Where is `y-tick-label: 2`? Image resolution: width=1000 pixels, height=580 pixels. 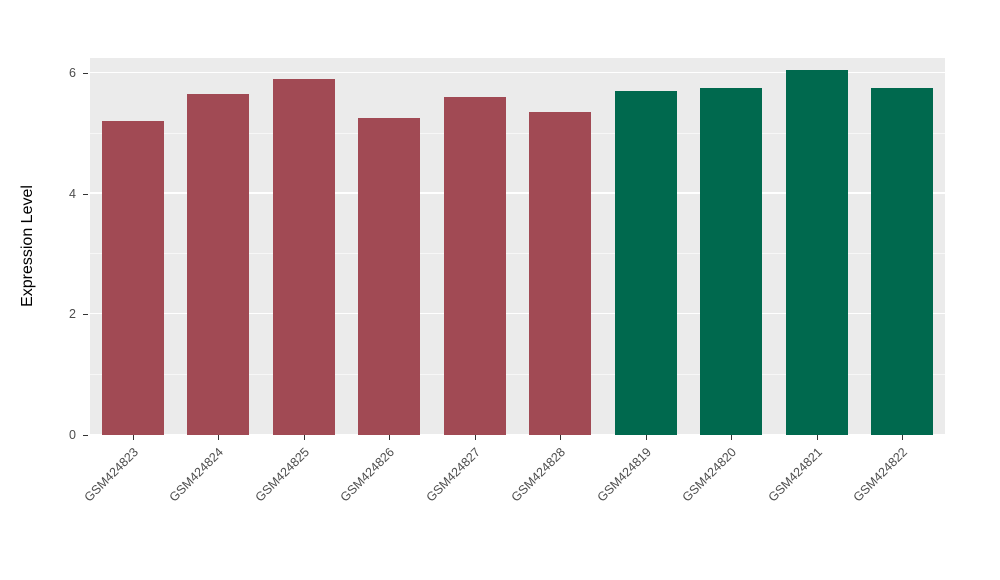
y-tick-label: 2 is located at coordinates (72, 314).